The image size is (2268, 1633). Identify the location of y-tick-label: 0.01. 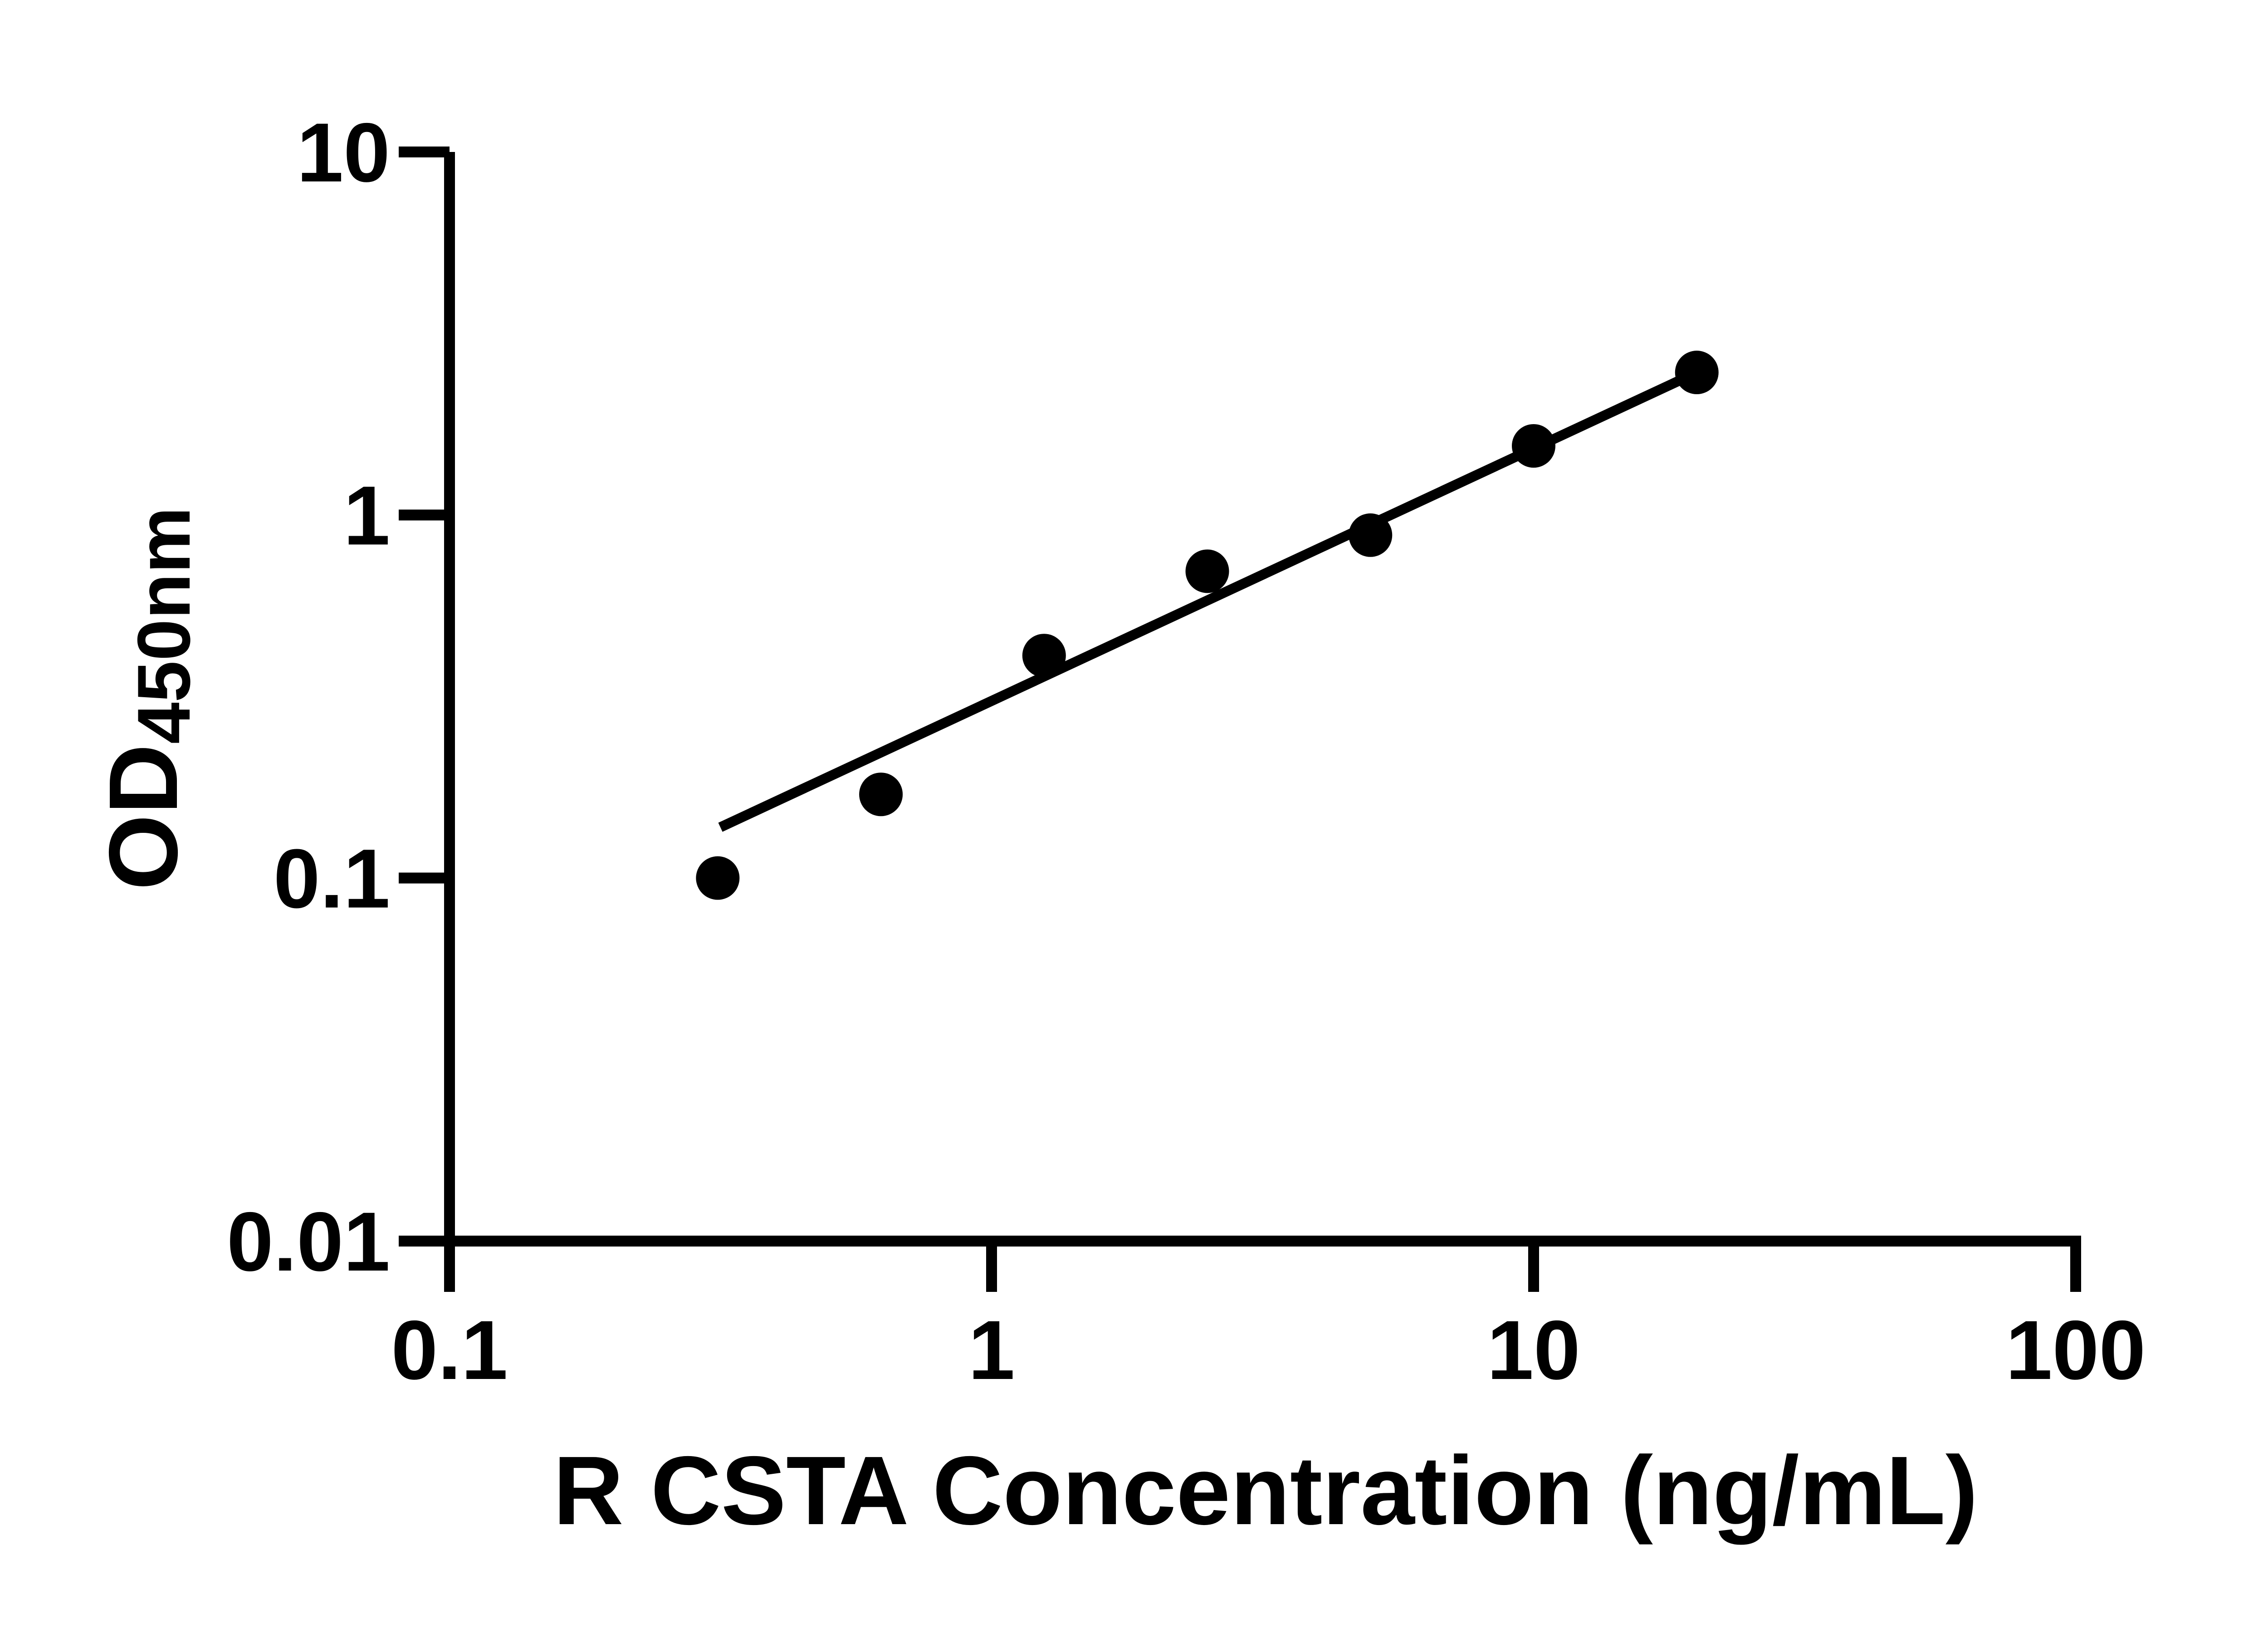
(309, 1242).